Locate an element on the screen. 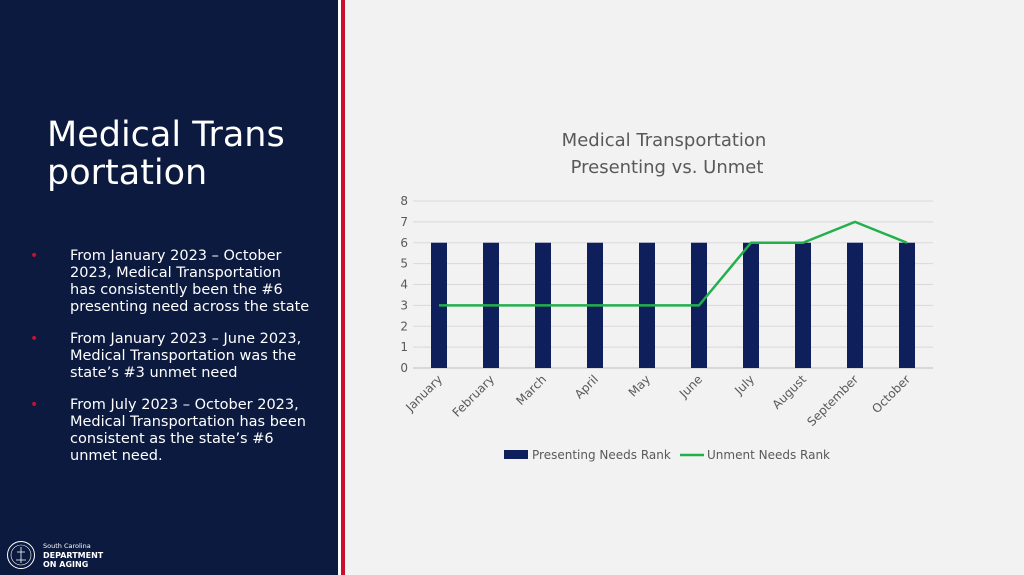  x-tick-label: September is located at coordinates (832, 400).